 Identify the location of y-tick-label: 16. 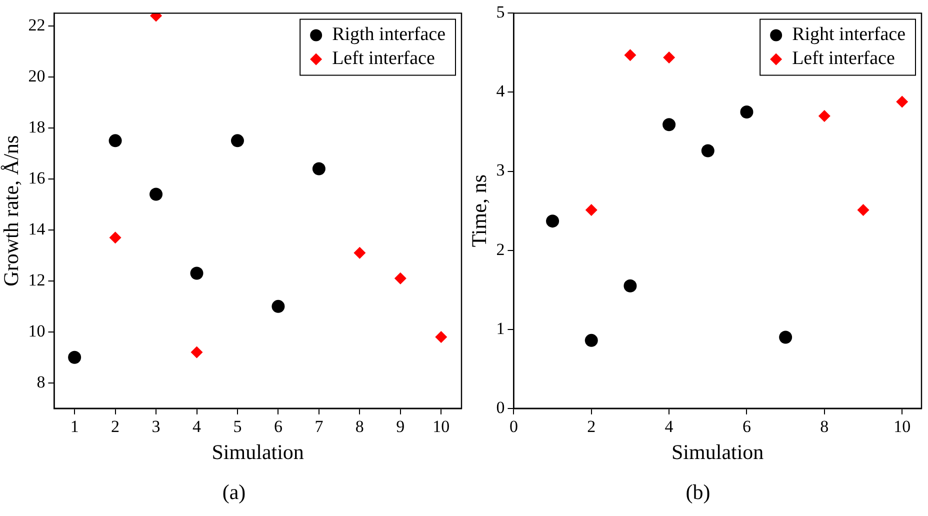
(37, 178).